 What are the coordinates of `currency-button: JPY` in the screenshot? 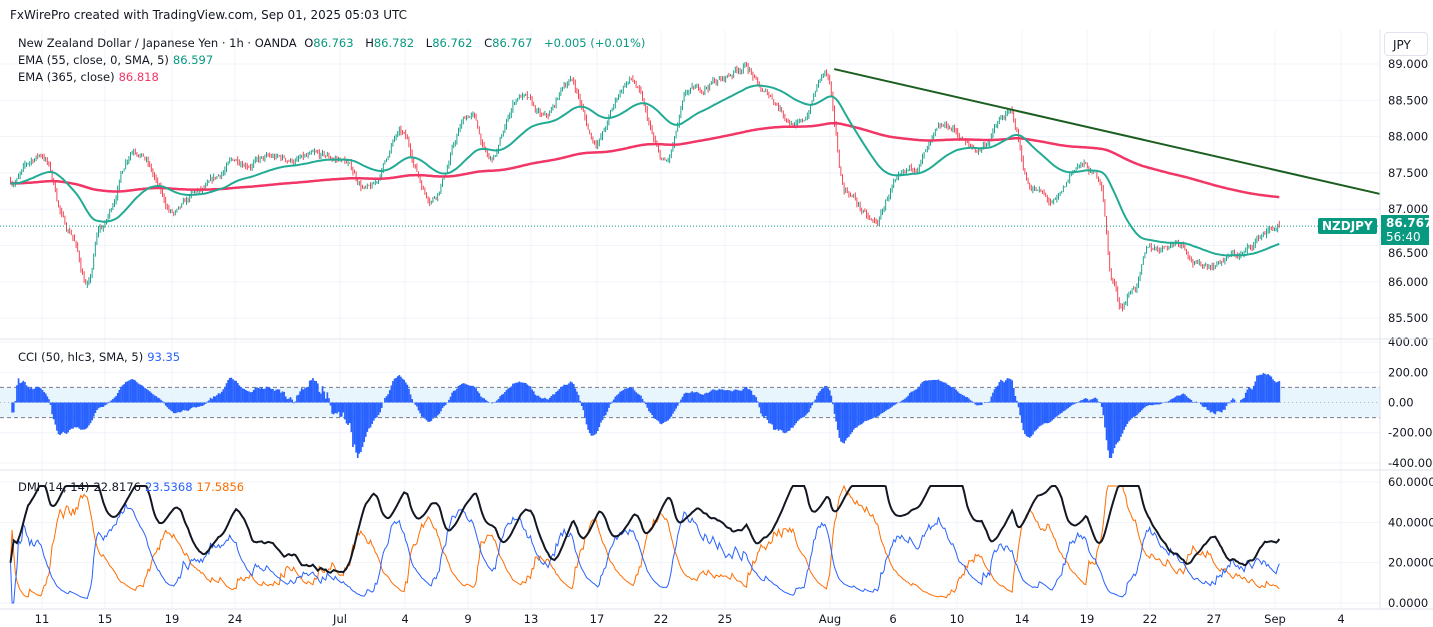 It's located at (1406, 44).